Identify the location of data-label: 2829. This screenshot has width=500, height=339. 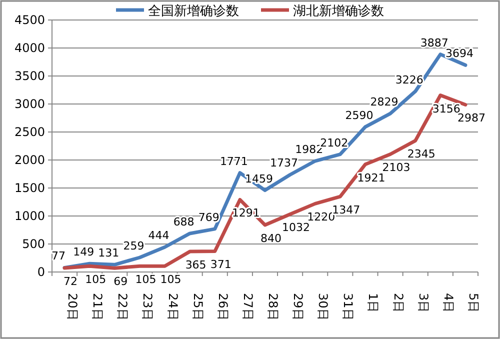
(384, 102).